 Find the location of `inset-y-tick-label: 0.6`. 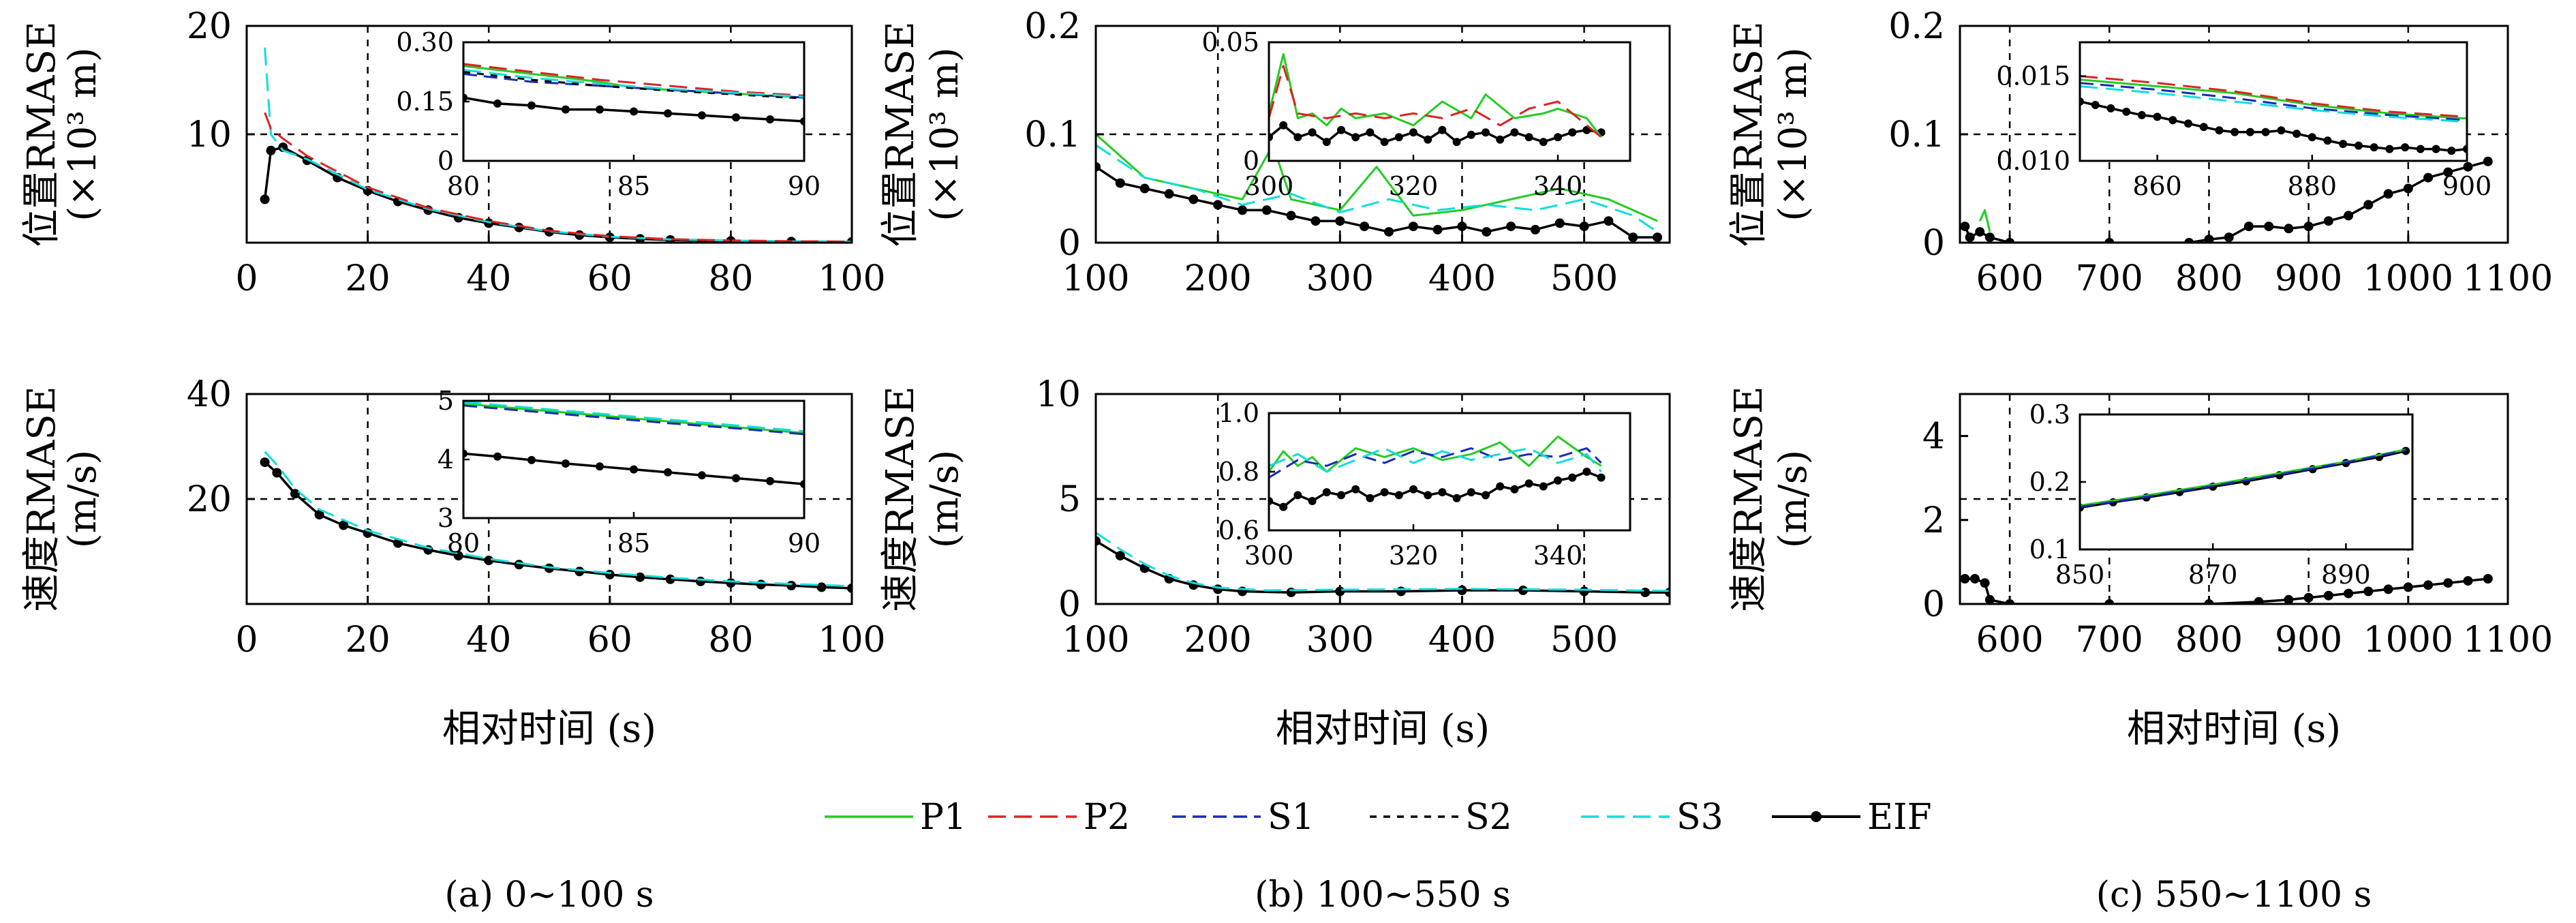

inset-y-tick-label: 0.6 is located at coordinates (1238, 530).